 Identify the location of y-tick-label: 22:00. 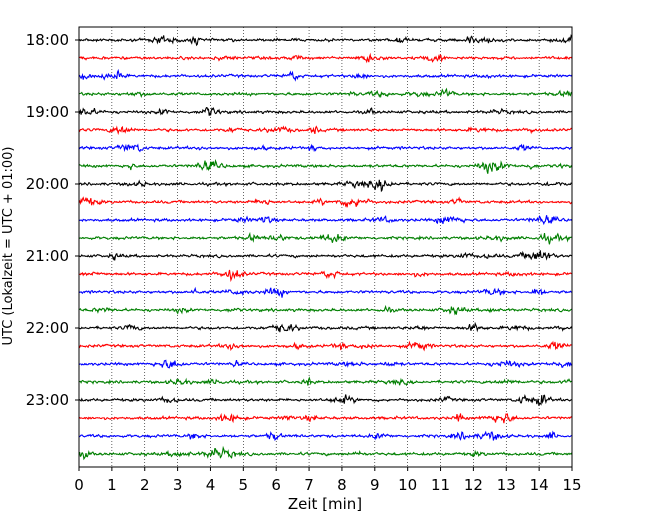
(47, 328).